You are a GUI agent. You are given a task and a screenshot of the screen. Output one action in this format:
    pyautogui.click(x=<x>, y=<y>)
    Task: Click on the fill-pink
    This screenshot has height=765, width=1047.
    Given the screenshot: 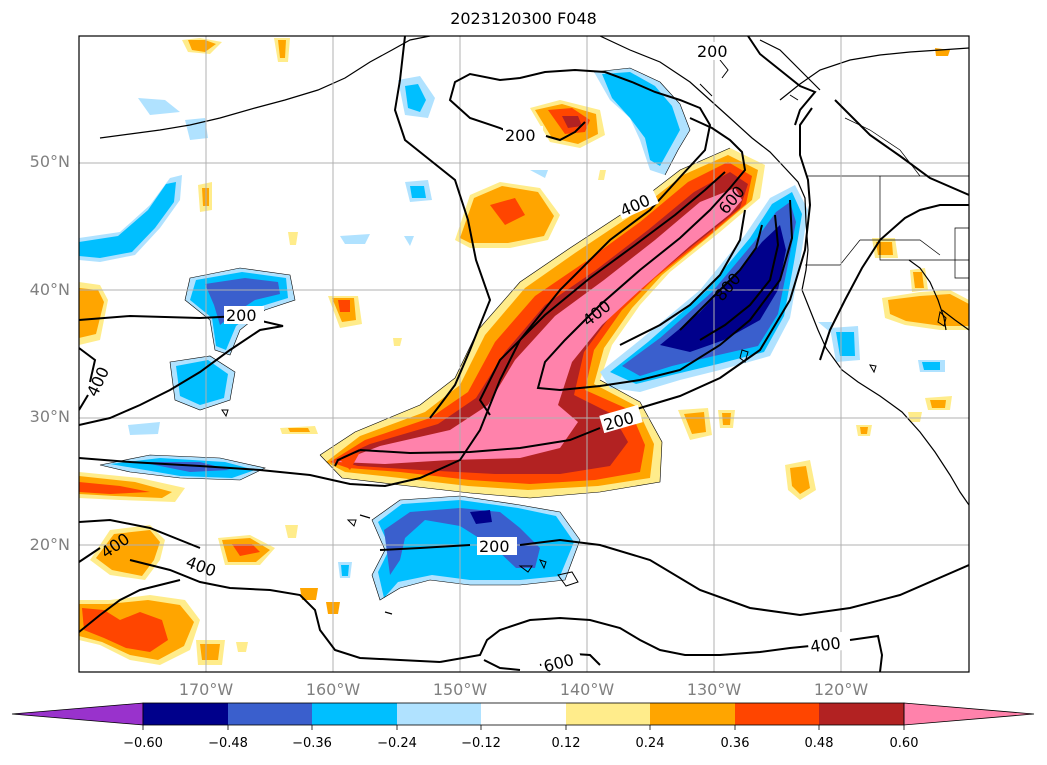 What is the action you would take?
    pyautogui.click(x=540, y=326)
    